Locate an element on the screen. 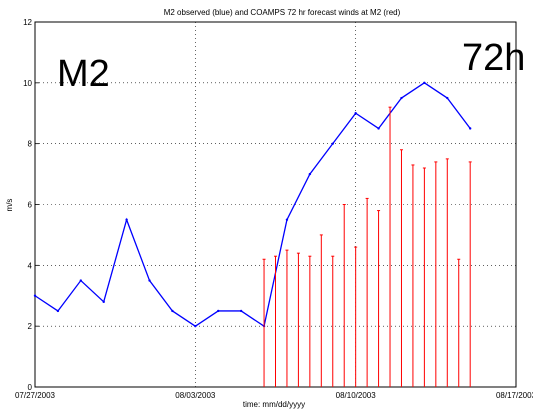 The height and width of the screenshot is (411, 533). y-tick-label: 12 is located at coordinates (27, 22).